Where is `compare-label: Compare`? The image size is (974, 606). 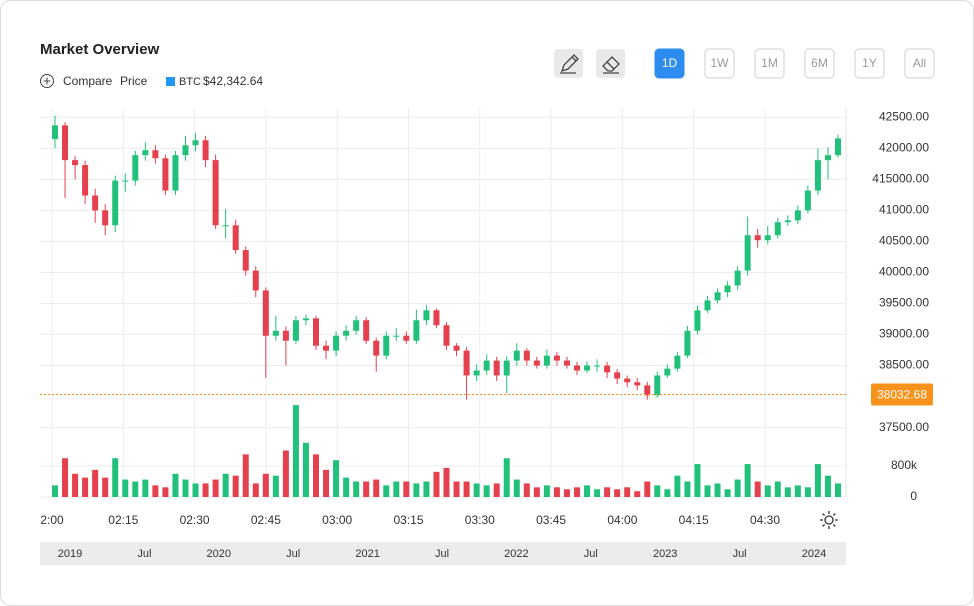 compare-label: Compare is located at coordinates (88, 81).